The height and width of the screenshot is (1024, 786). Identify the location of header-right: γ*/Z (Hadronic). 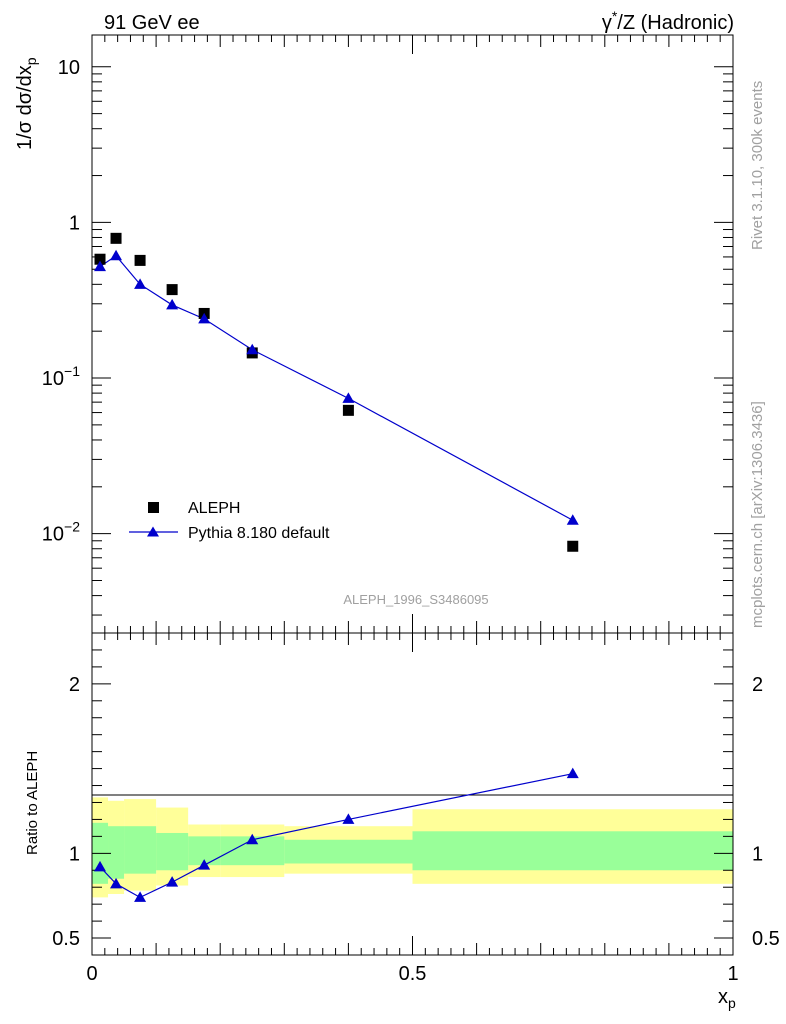
(668, 21).